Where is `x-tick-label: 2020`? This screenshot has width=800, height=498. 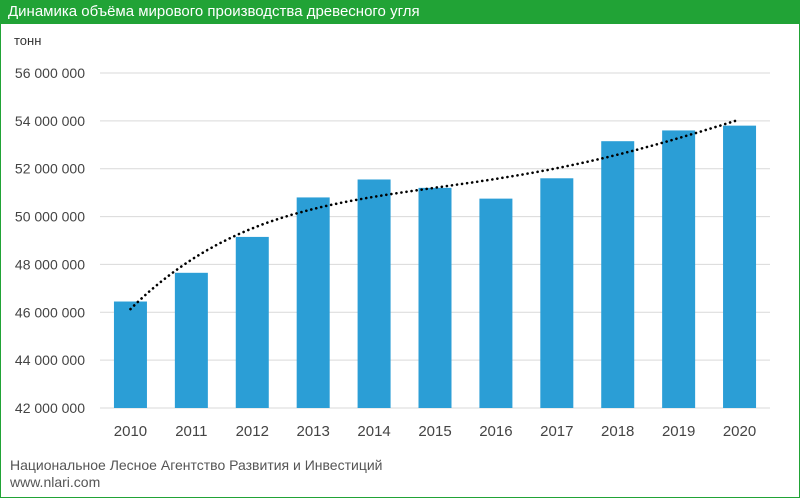
x-tick-label: 2020 is located at coordinates (739, 431).